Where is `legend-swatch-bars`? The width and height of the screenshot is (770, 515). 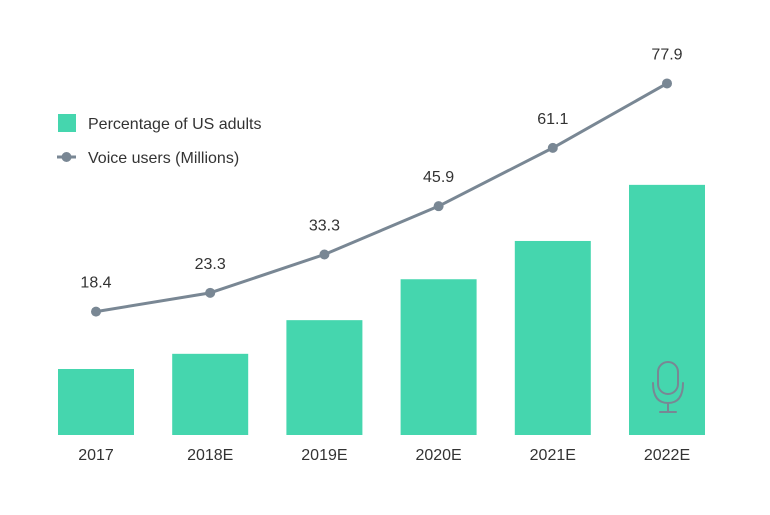 legend-swatch-bars is located at coordinates (67, 123).